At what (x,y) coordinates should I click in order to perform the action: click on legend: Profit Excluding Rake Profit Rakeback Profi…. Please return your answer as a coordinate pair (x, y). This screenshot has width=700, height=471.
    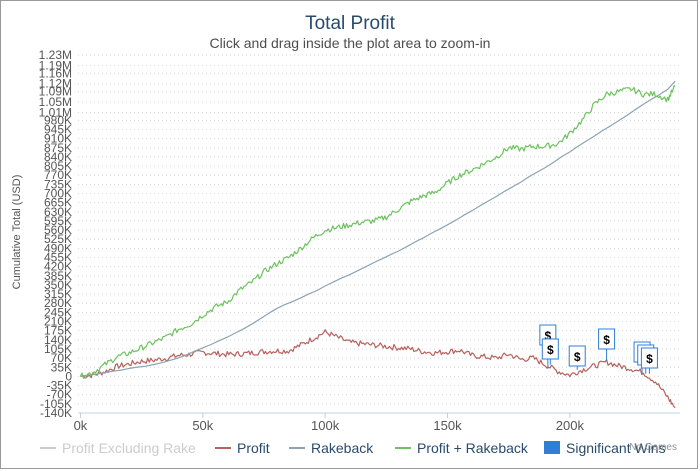
    Looking at the image, I should click on (353, 448).